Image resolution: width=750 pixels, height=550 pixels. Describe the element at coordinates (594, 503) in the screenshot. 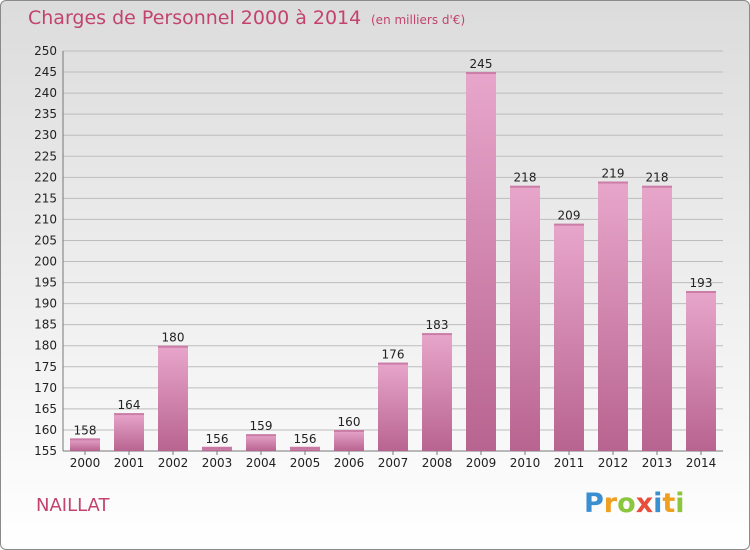

I see `logo-letter: P` at that location.